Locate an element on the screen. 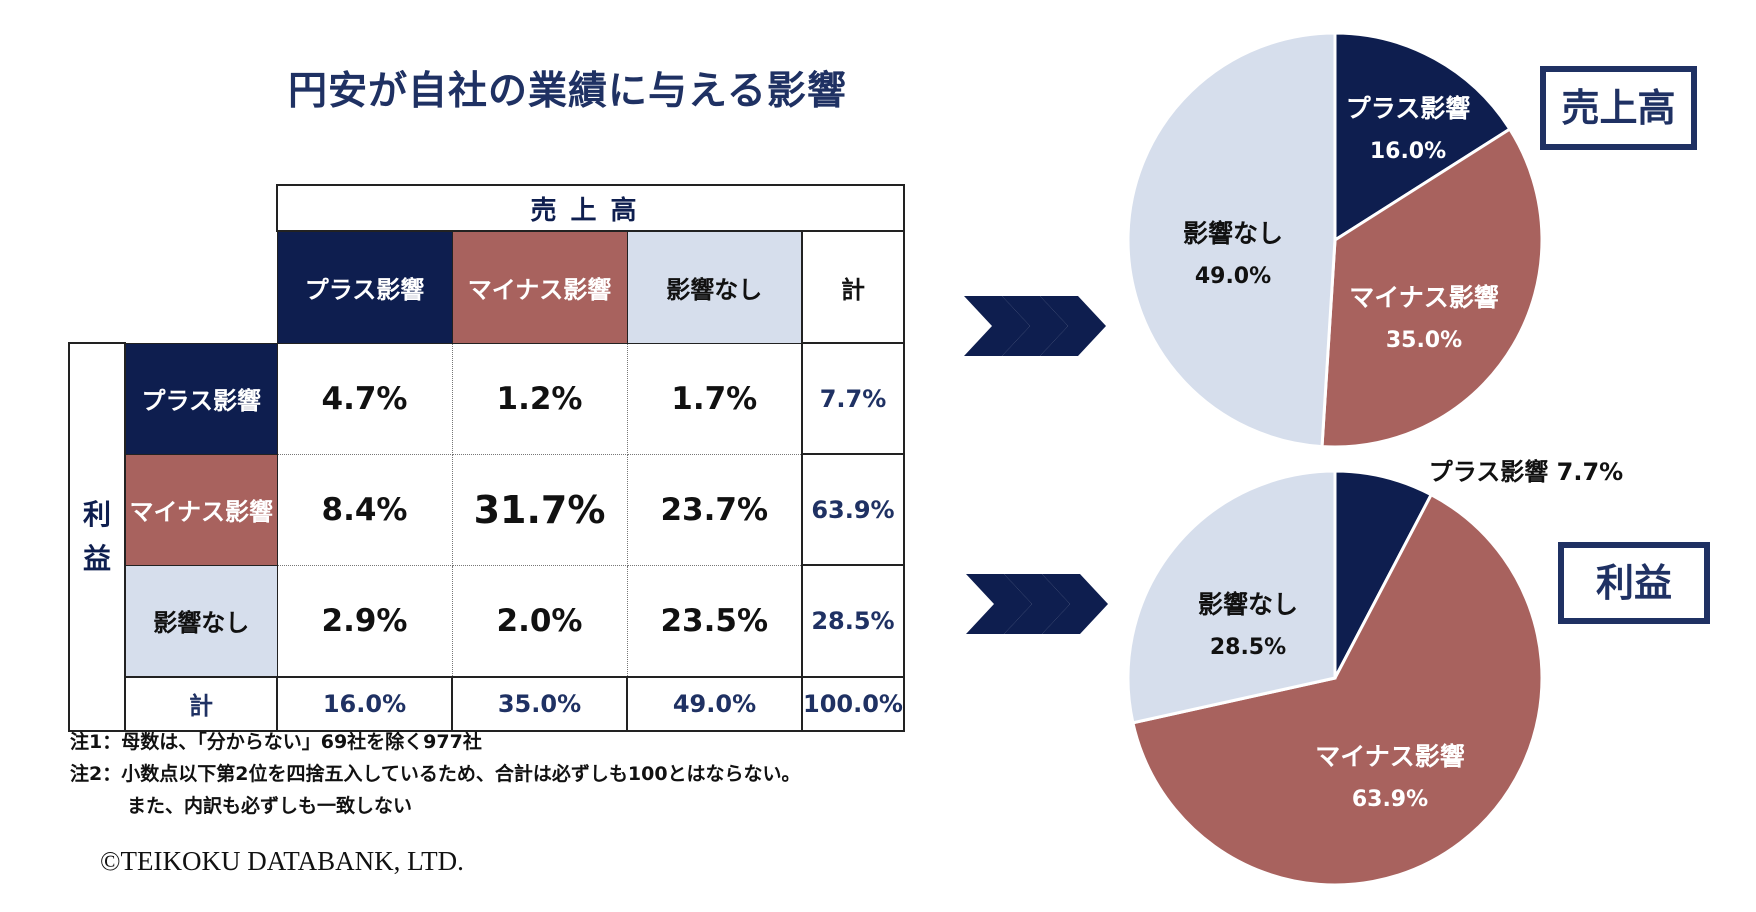 The width and height of the screenshot is (1756, 912). copyright: ©TEIKOKU DATABANK, LTD. is located at coordinates (282, 861).